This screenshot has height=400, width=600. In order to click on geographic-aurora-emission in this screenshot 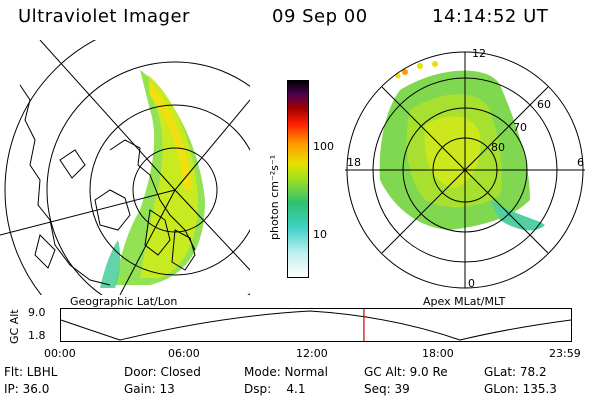, I will do `click(152, 179)`.